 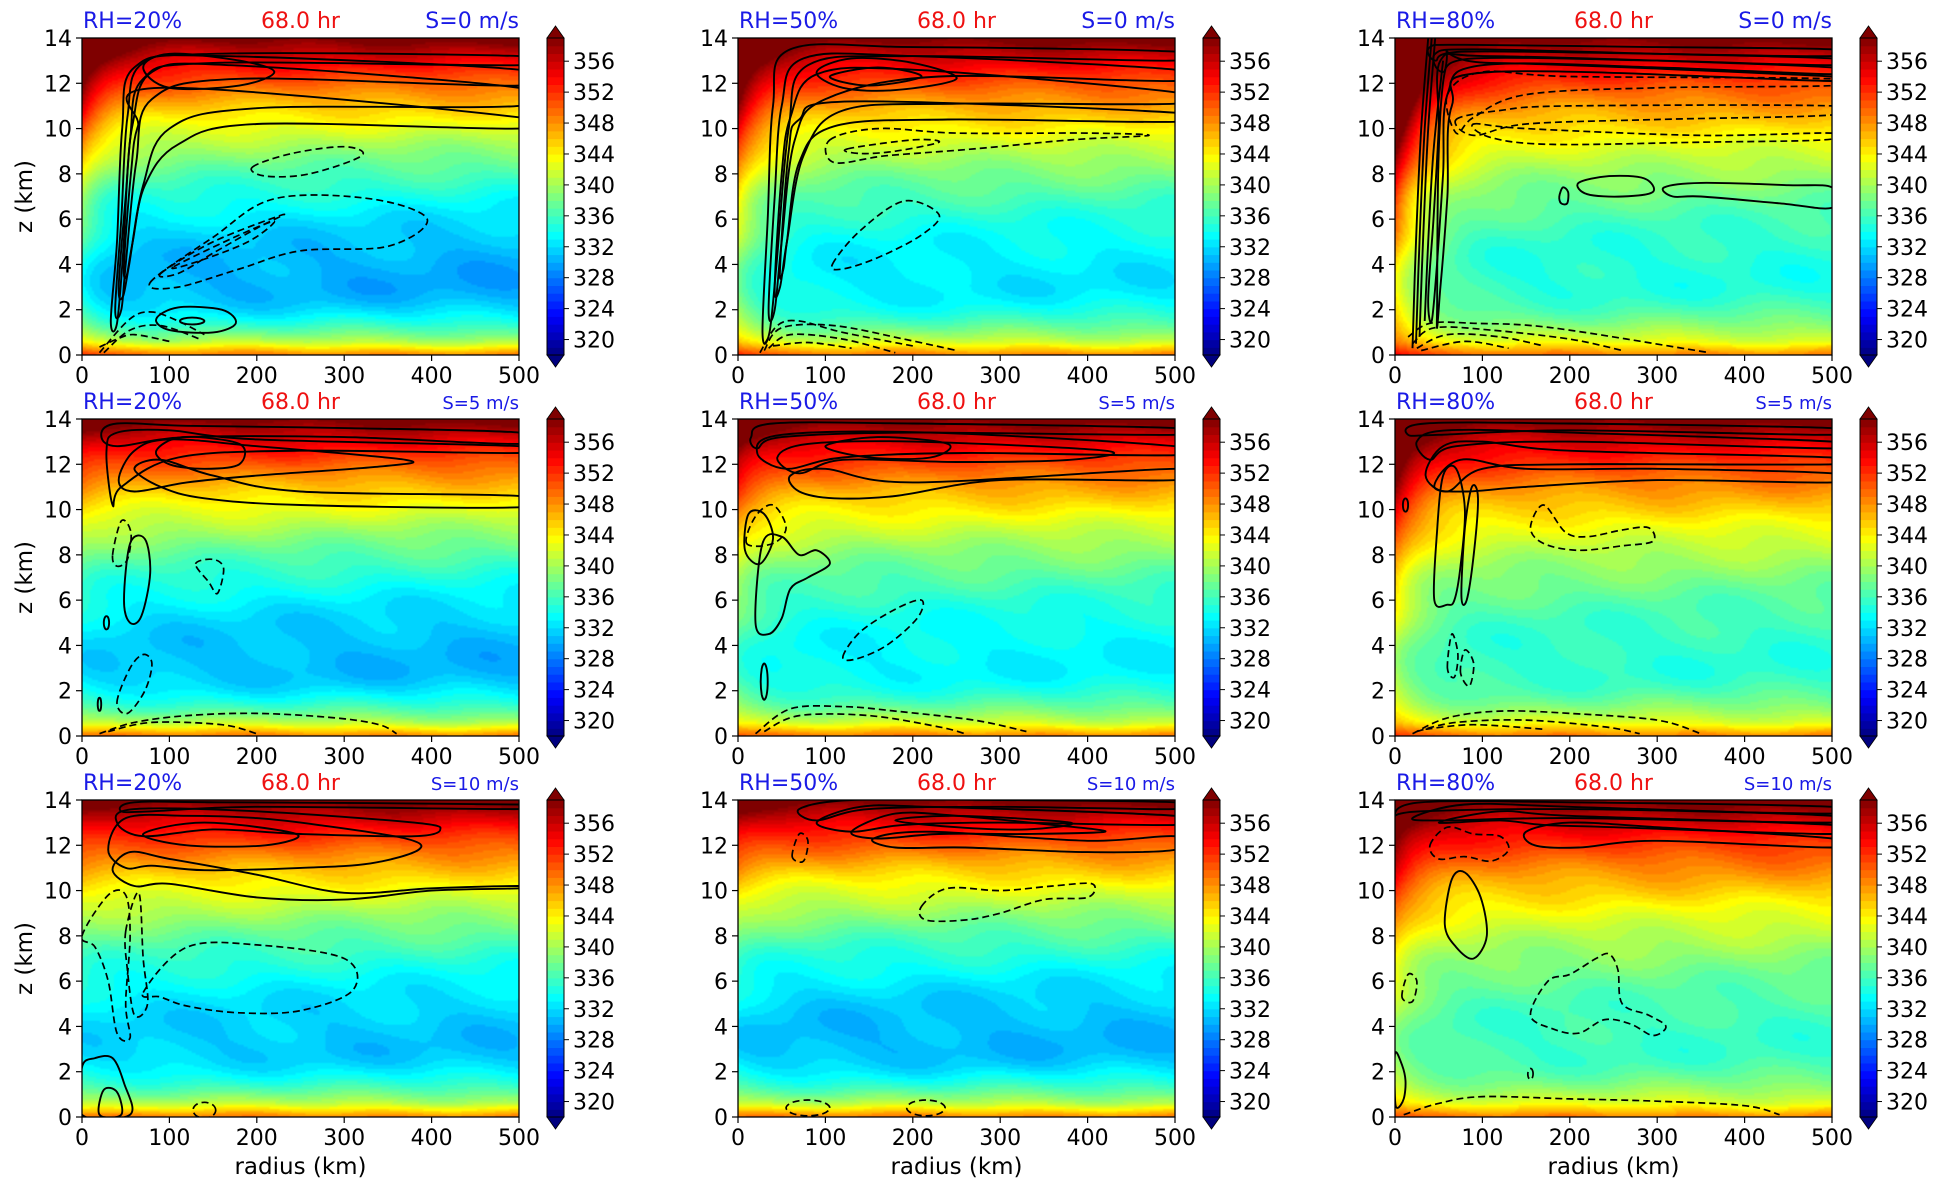 I want to click on axes-frame, so click(x=1613, y=196).